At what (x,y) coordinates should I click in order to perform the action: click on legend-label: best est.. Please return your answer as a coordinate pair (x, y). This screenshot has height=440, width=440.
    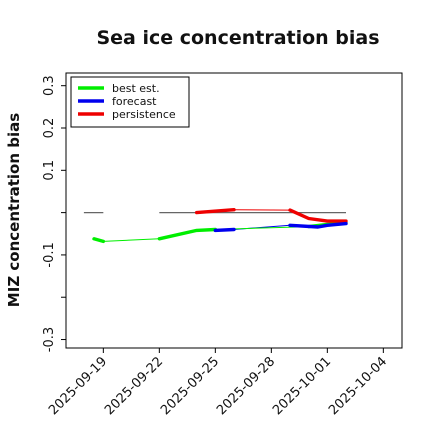
    Looking at the image, I should click on (136, 88).